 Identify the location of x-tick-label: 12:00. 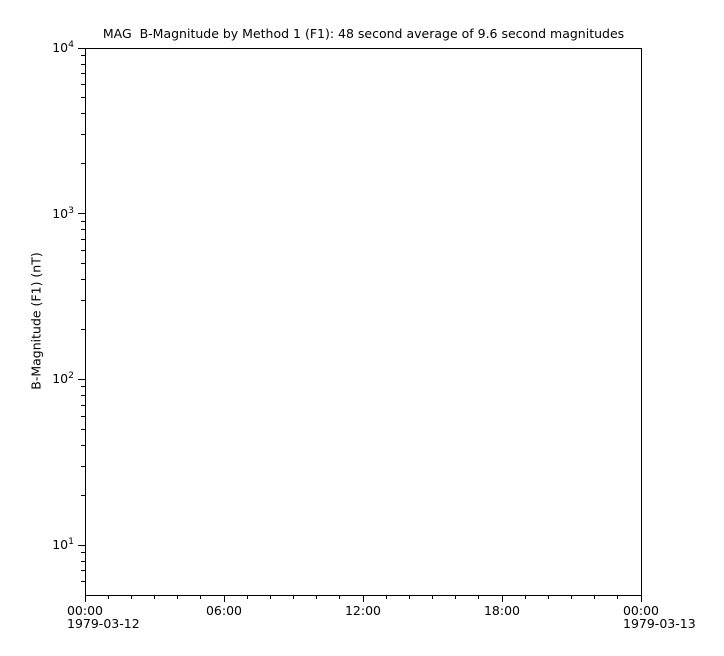
(363, 610).